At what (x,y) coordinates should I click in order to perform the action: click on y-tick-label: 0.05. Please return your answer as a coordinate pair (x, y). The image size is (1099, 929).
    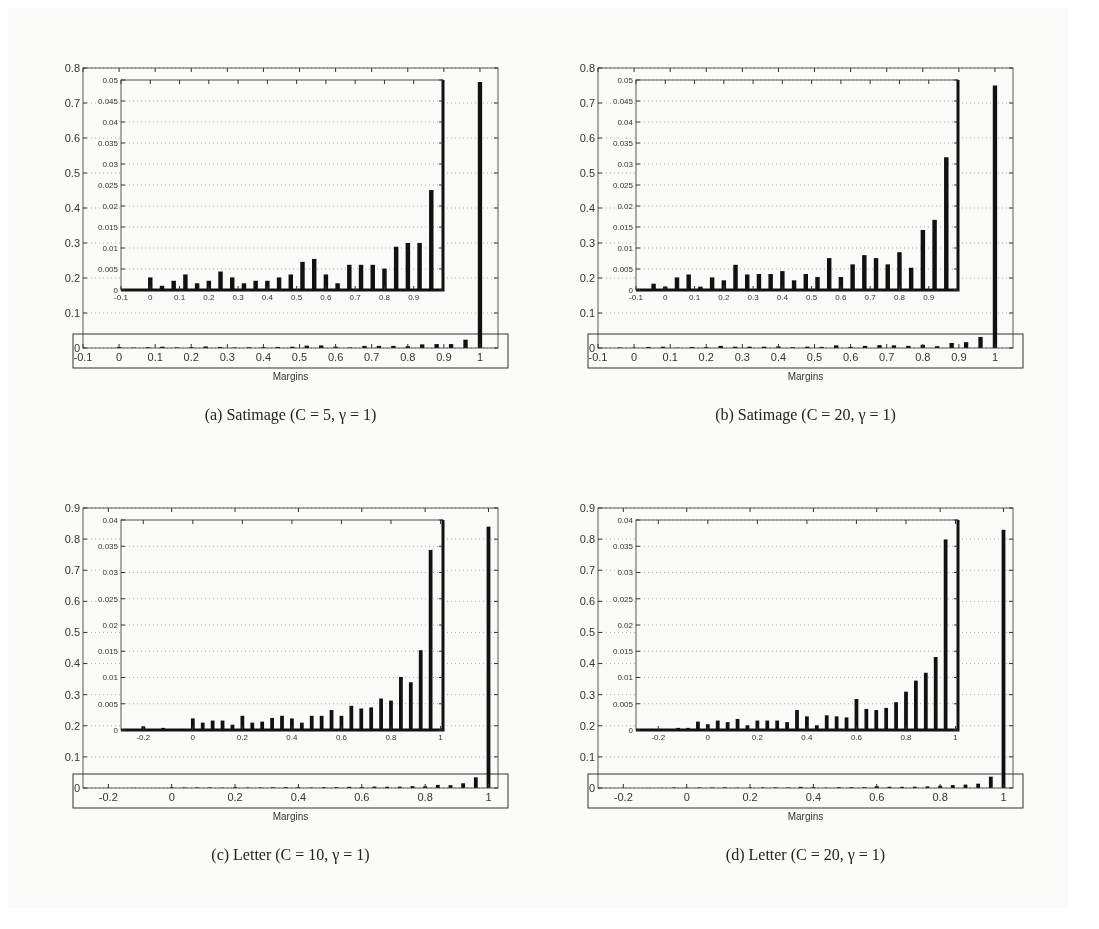
    Looking at the image, I should click on (625, 80).